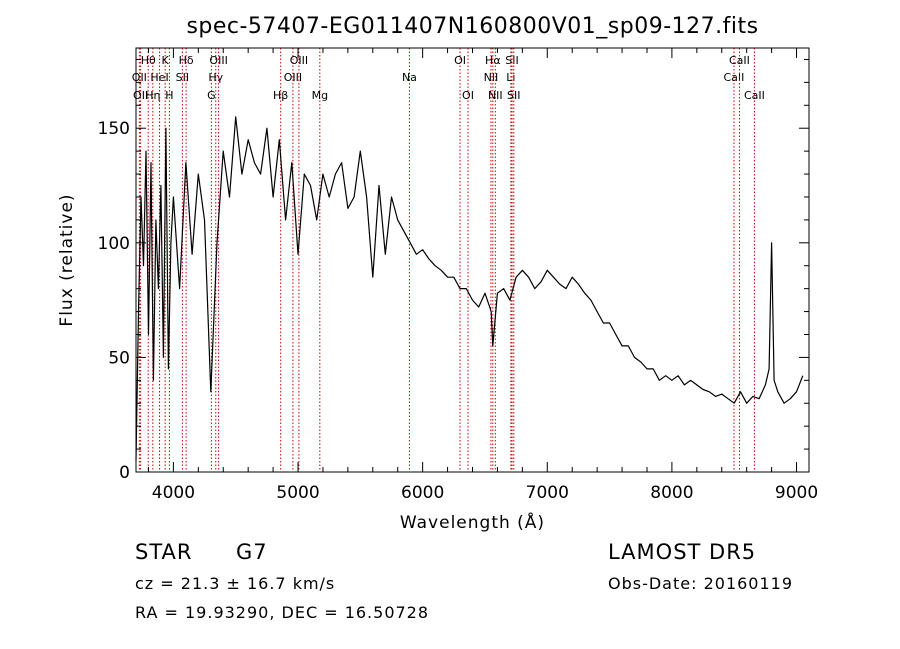  Describe the element at coordinates (186, 60) in the screenshot. I see `line-marker-label: Hδ` at that location.